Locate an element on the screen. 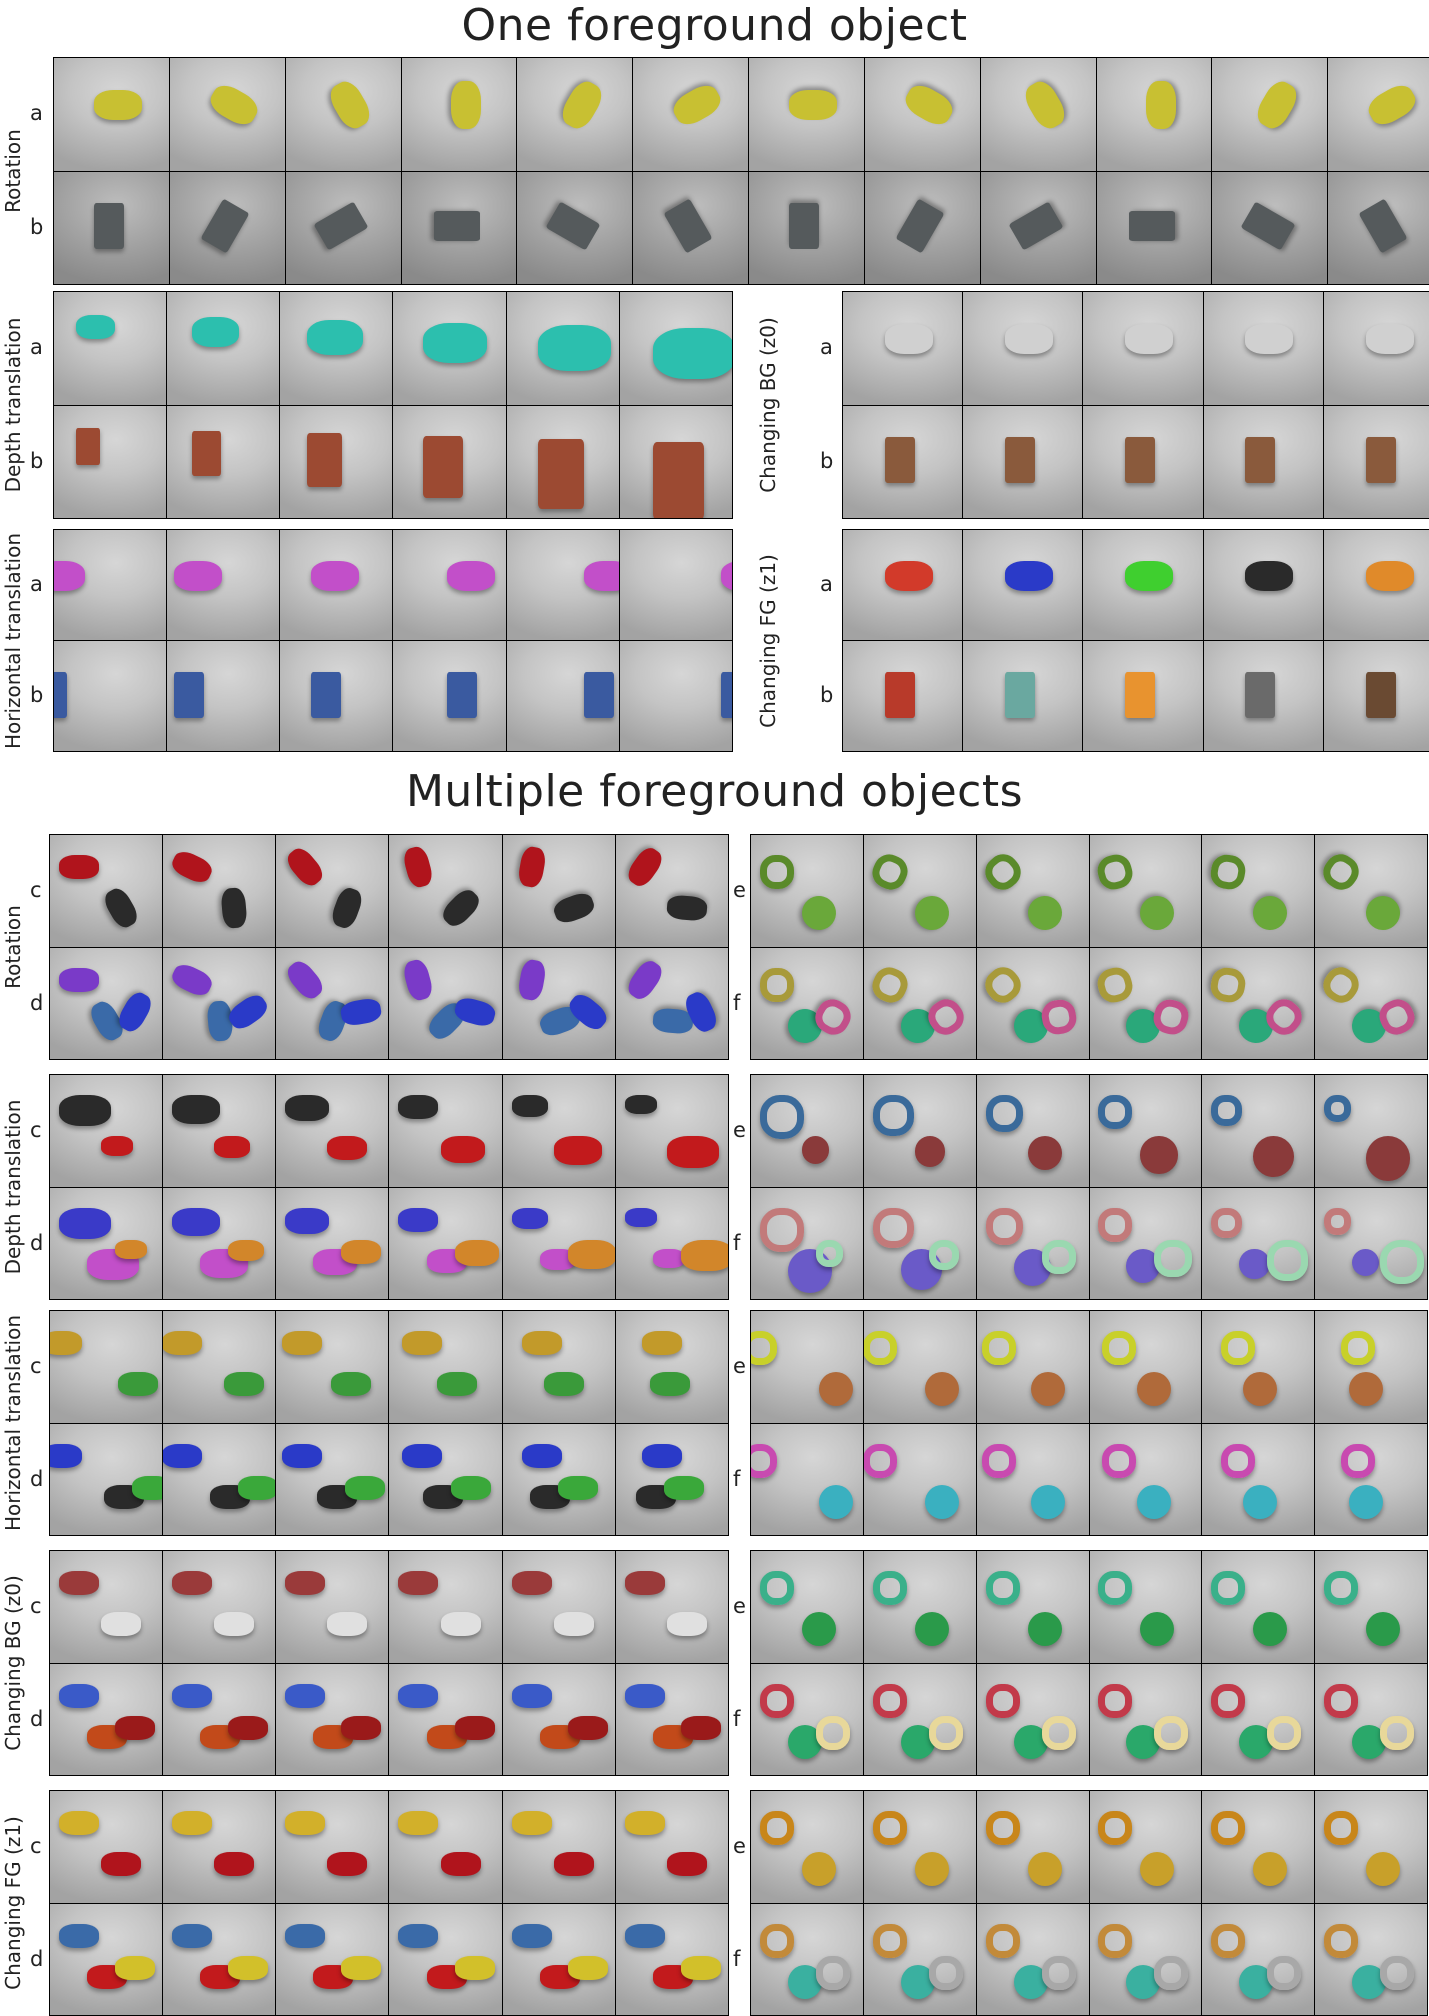  section-heading-multiple-objects: Multiple foreground objects is located at coordinates (714, 791).